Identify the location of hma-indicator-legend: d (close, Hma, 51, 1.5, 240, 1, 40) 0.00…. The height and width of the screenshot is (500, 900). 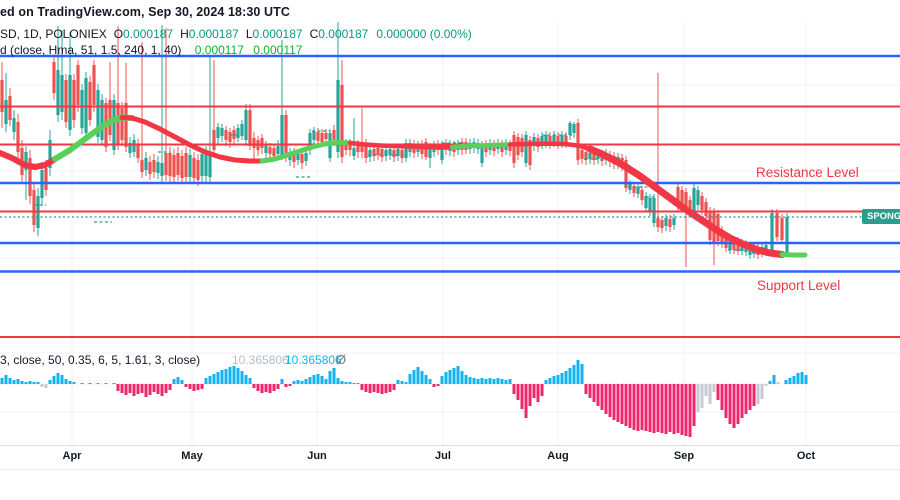
(151, 50).